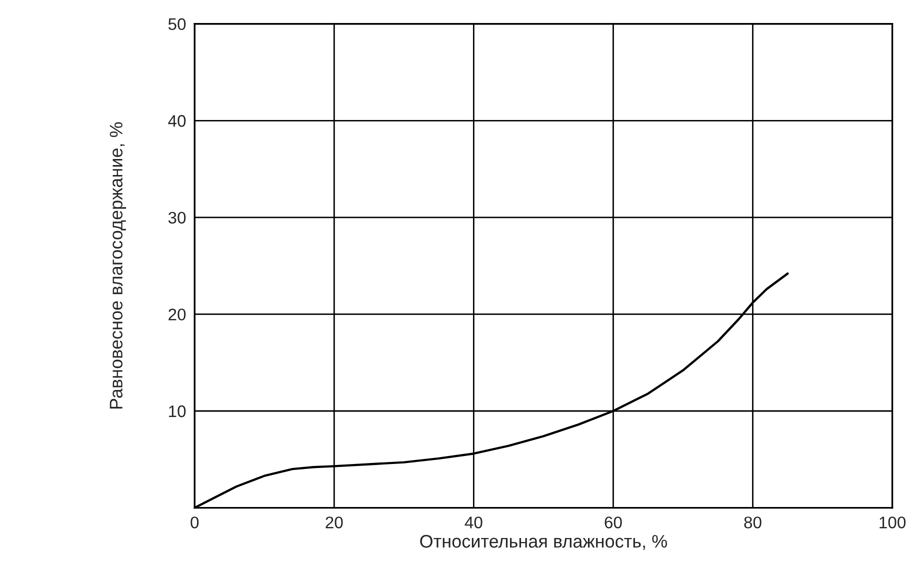 This screenshot has height=568, width=918. Describe the element at coordinates (543, 542) in the screenshot. I see `x-axis-title: Относительная влажность, %` at that location.